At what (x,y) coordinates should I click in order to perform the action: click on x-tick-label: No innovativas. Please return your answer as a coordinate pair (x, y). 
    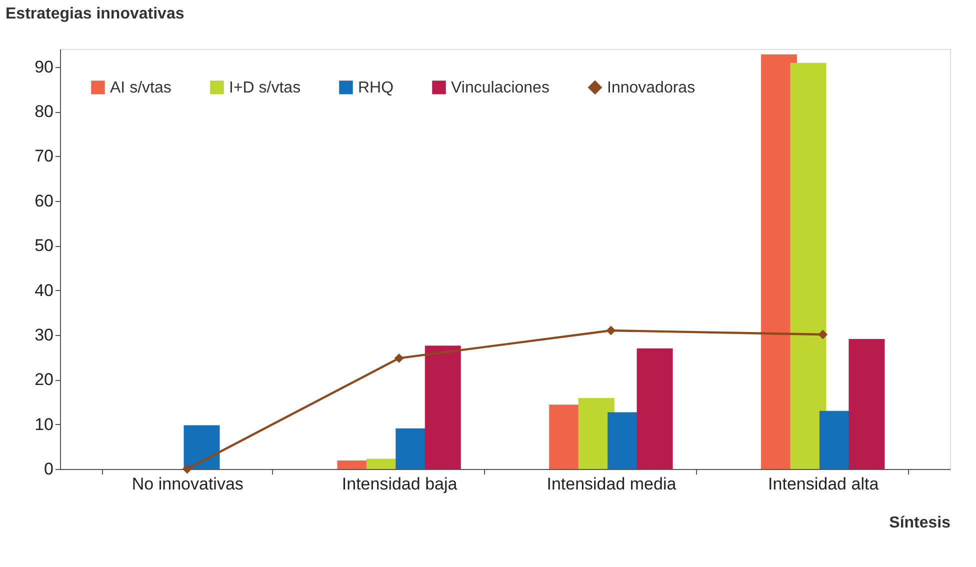
    Looking at the image, I should click on (188, 484).